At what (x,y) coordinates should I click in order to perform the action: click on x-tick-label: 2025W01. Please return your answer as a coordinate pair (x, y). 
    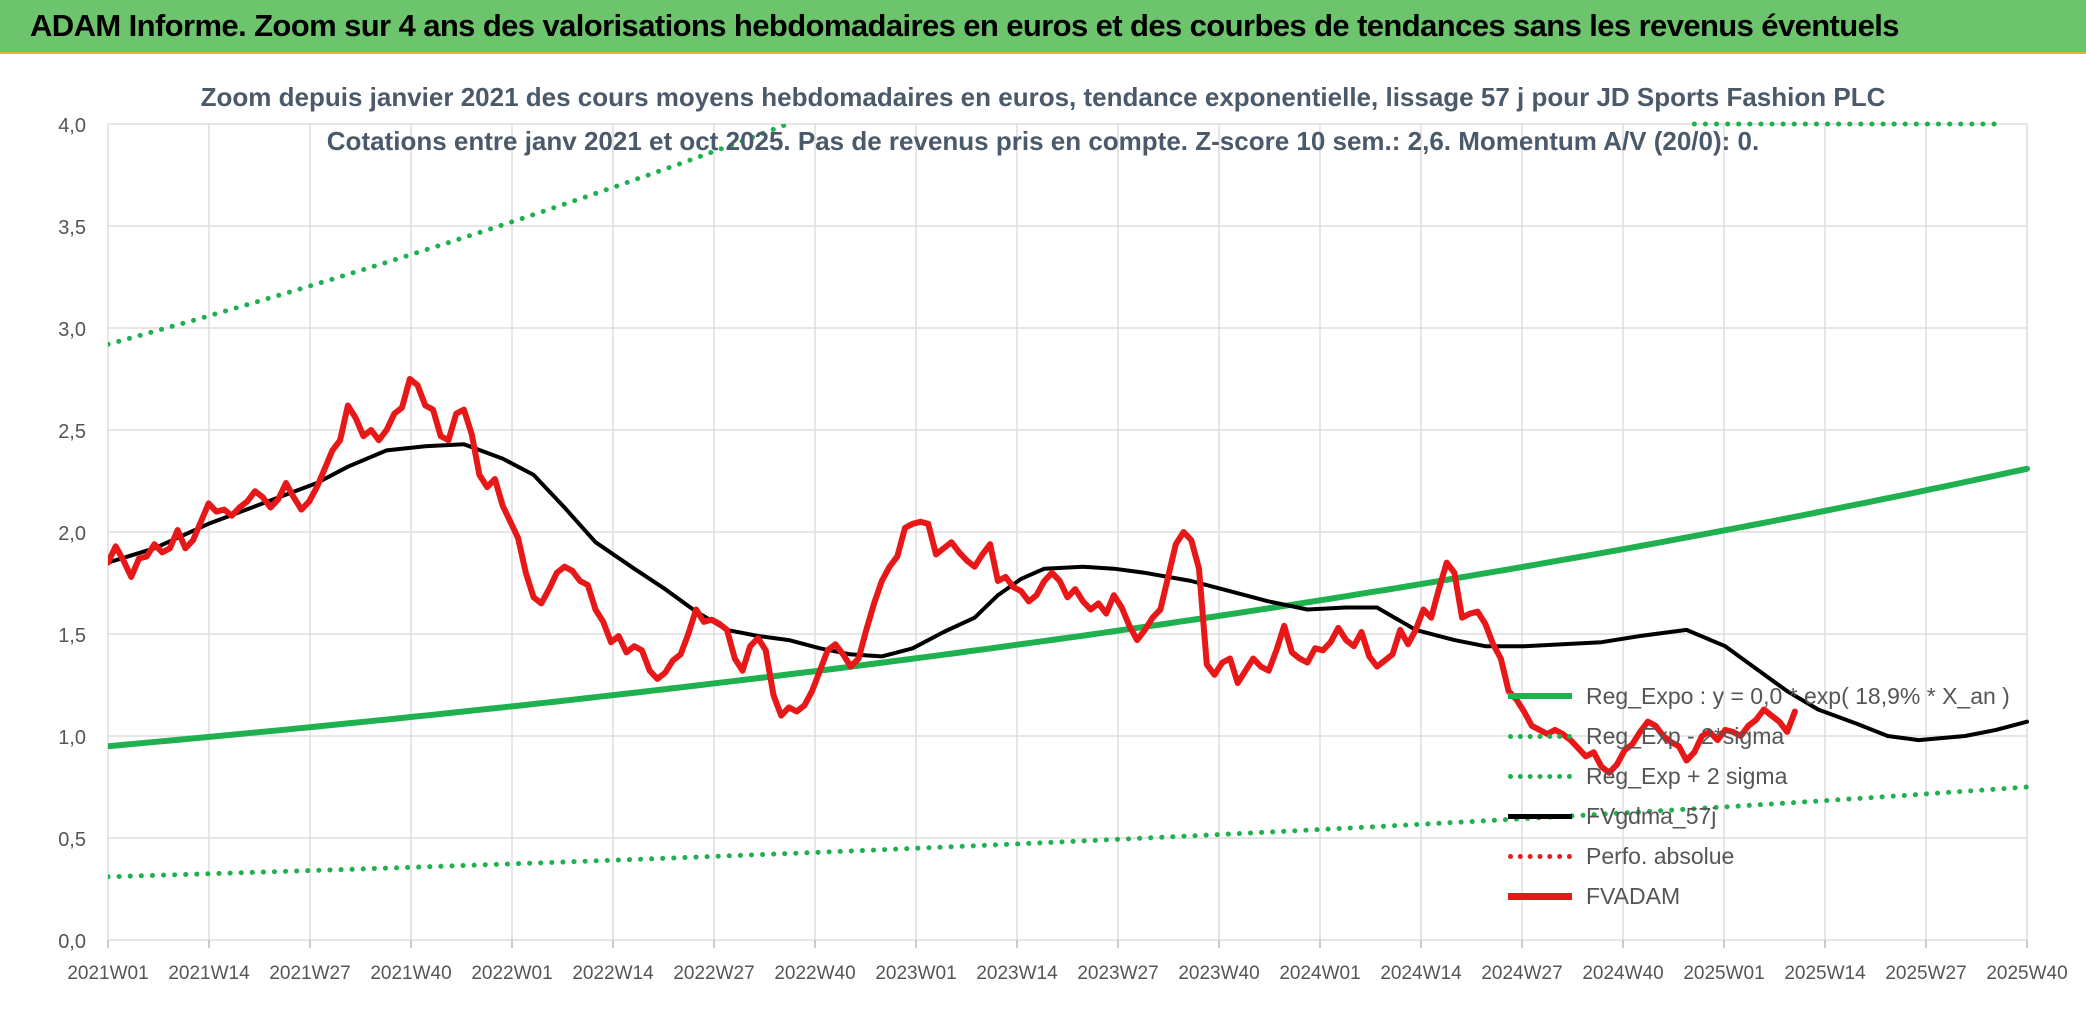
    Looking at the image, I should click on (1723, 973).